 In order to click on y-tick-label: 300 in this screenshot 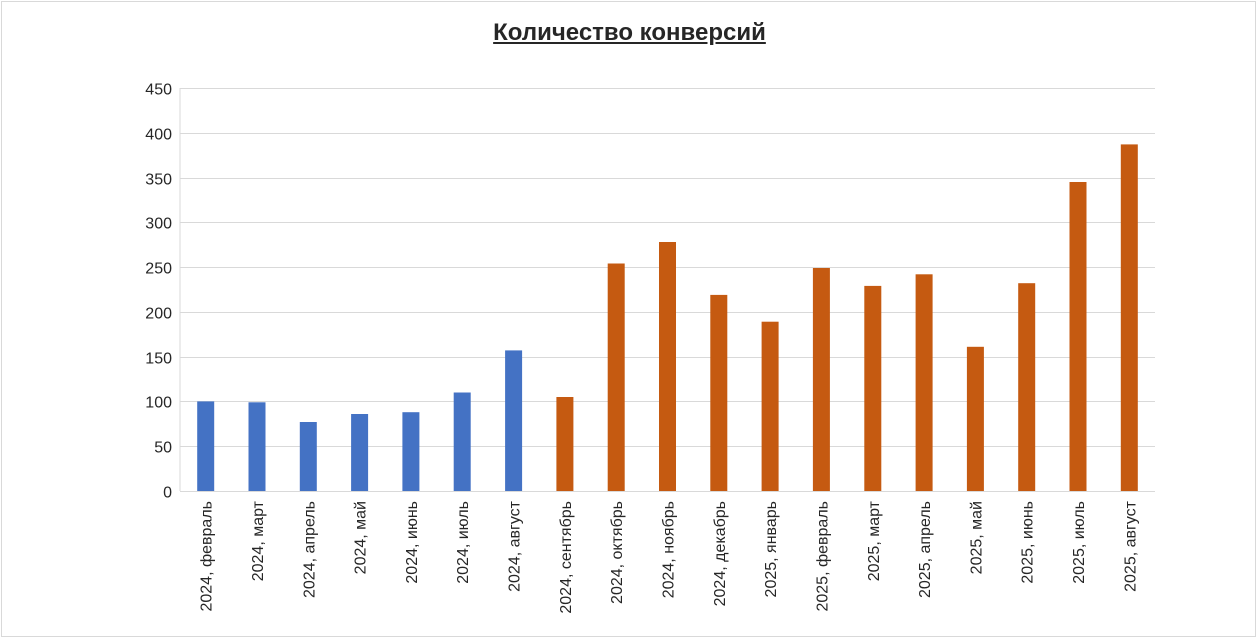, I will do `click(158, 224)`.